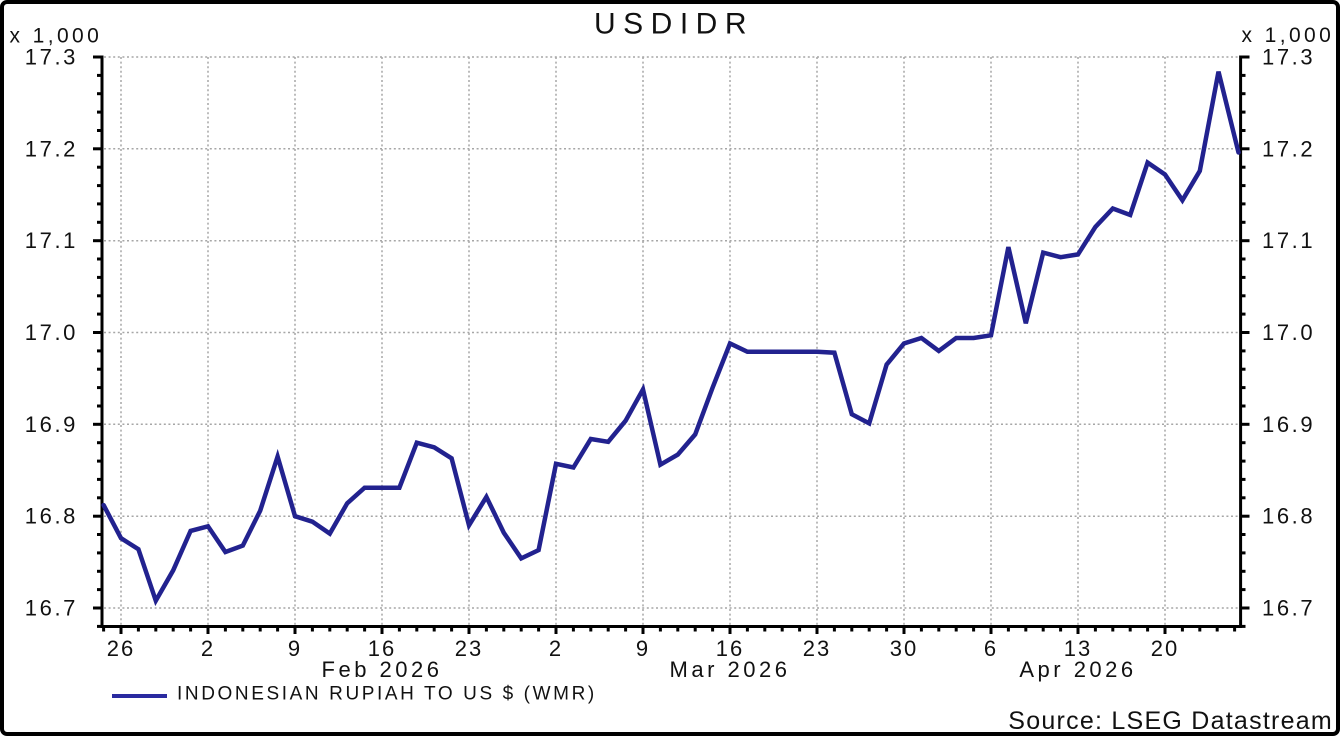 This screenshot has height=736, width=1340. Describe the element at coordinates (1165, 648) in the screenshot. I see `svg-text: 20` at that location.